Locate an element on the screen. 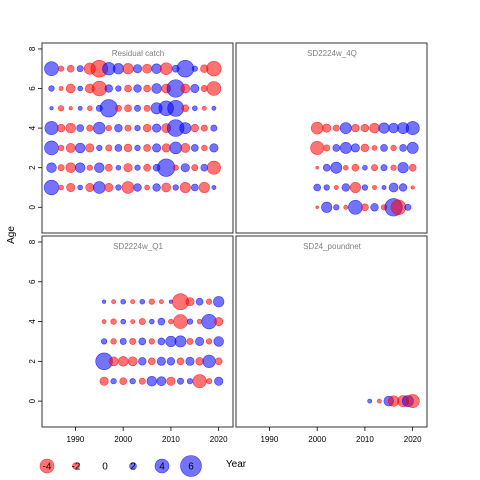 The image size is (480, 480). legend-label: 6 is located at coordinates (191, 467).